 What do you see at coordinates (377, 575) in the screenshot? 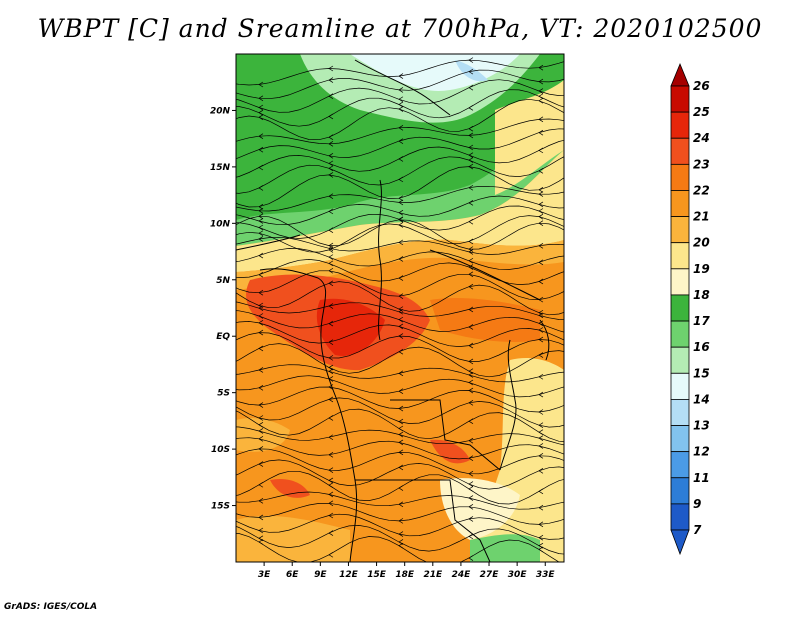
I see `lon-tick-label: 15E` at bounding box center [377, 575].